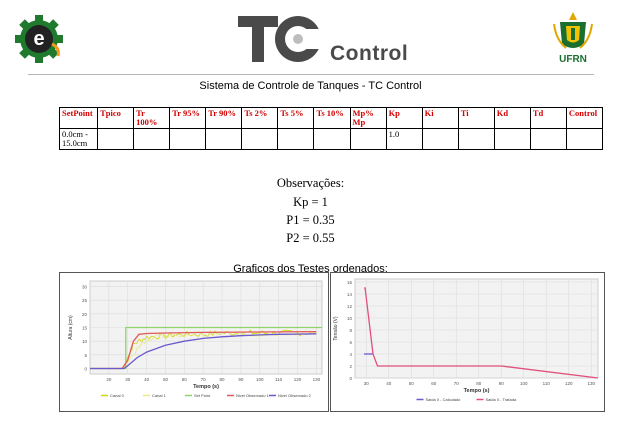  I want to click on legend-label: Canal 0, so click(117, 395).